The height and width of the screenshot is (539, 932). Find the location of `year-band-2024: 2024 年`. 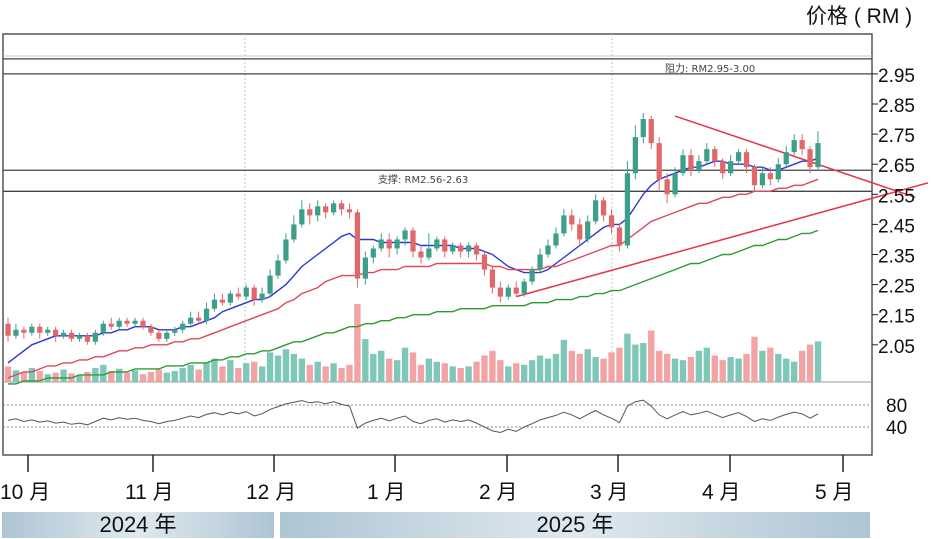

year-band-2024: 2024 年 is located at coordinates (138, 525).